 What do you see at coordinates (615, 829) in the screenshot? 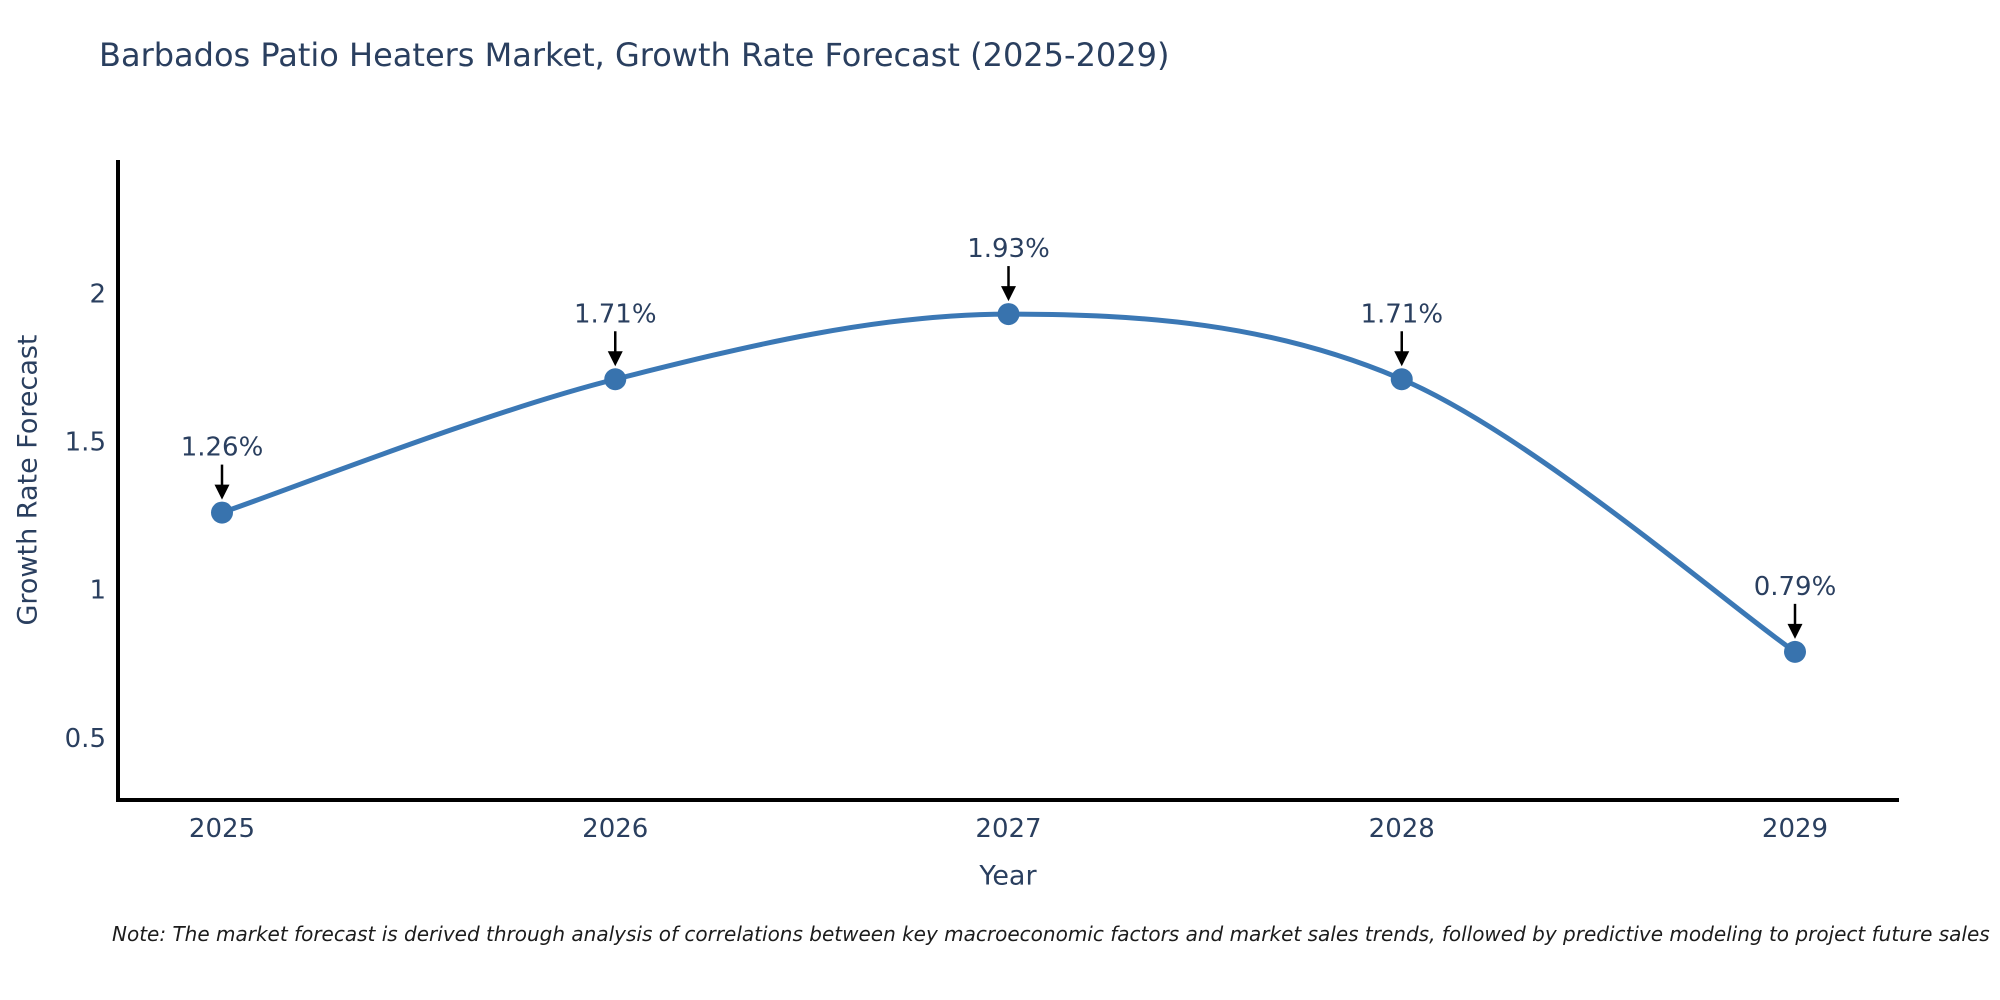
I see `x-tick-label: 2026` at bounding box center [615, 829].